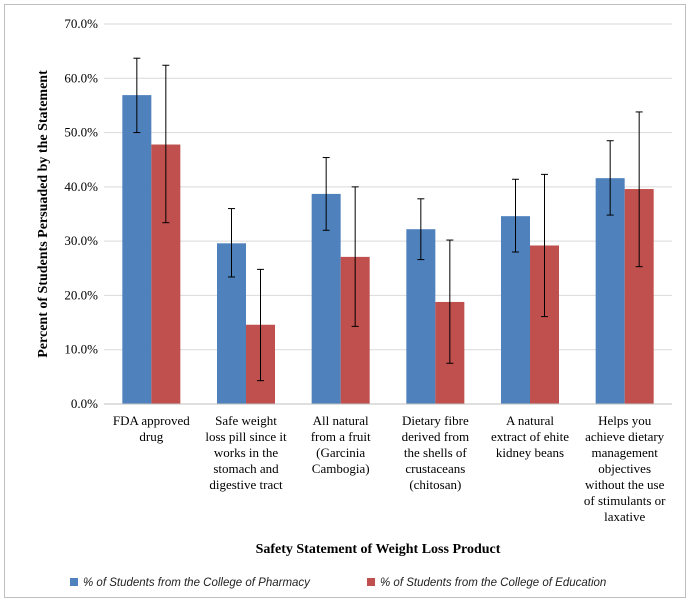 Image resolution: width=691 pixels, height=603 pixels. Describe the element at coordinates (81, 349) in the screenshot. I see `y-tick-label: 10.0%` at that location.